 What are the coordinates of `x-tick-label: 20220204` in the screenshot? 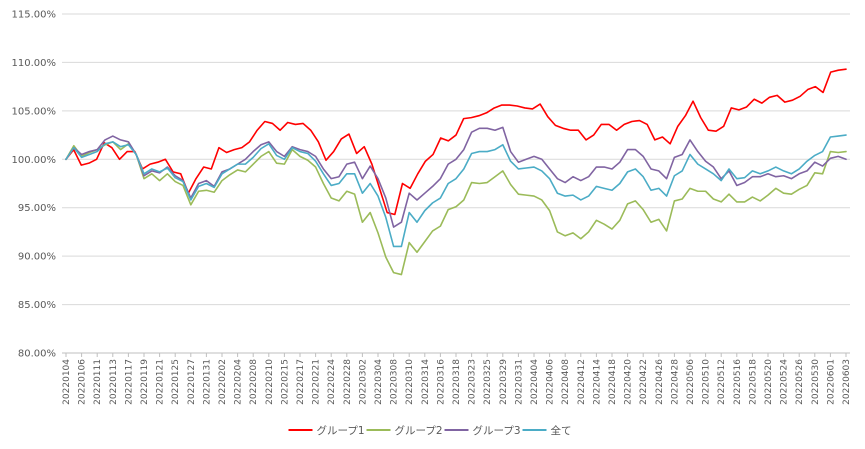 It's located at (239, 382).